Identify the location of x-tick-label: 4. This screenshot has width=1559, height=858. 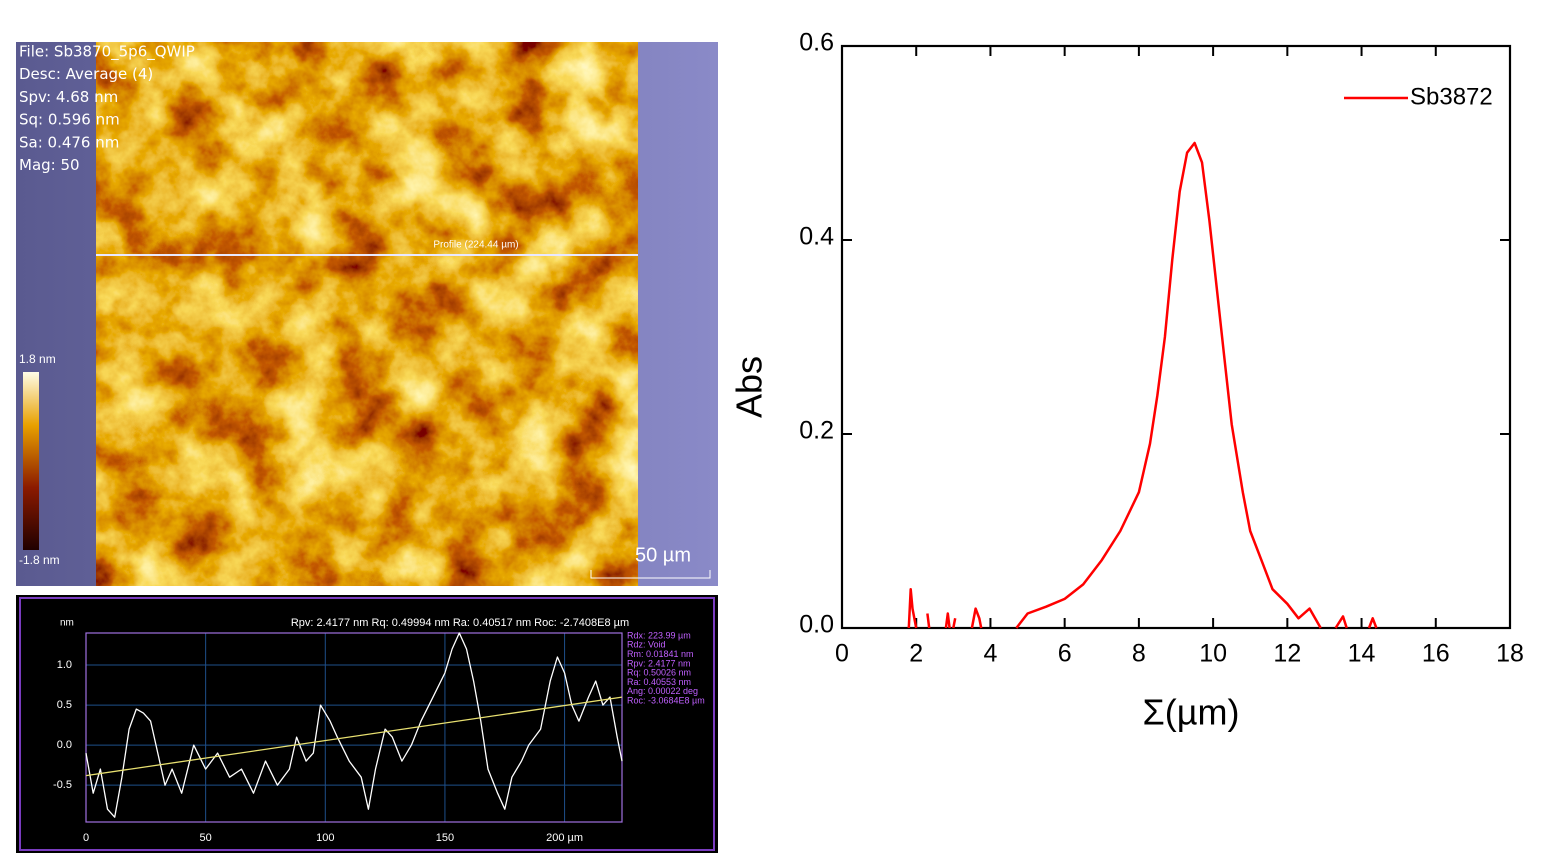
(990, 654).